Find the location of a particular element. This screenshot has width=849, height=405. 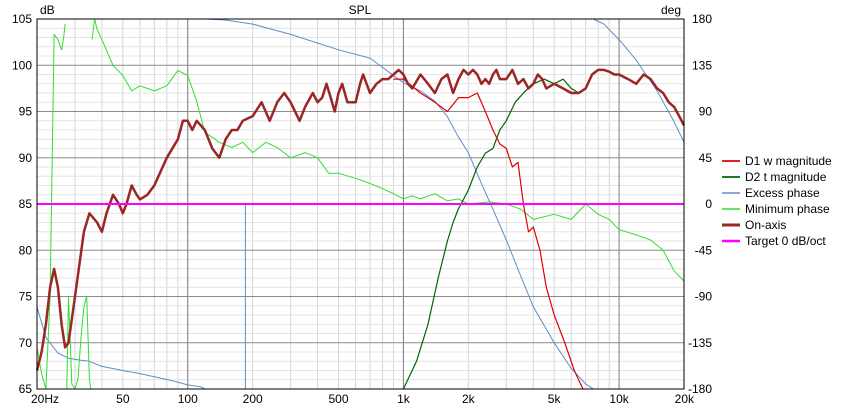

legend-item-minimum-phase: Minimum phase is located at coordinates (776, 209).